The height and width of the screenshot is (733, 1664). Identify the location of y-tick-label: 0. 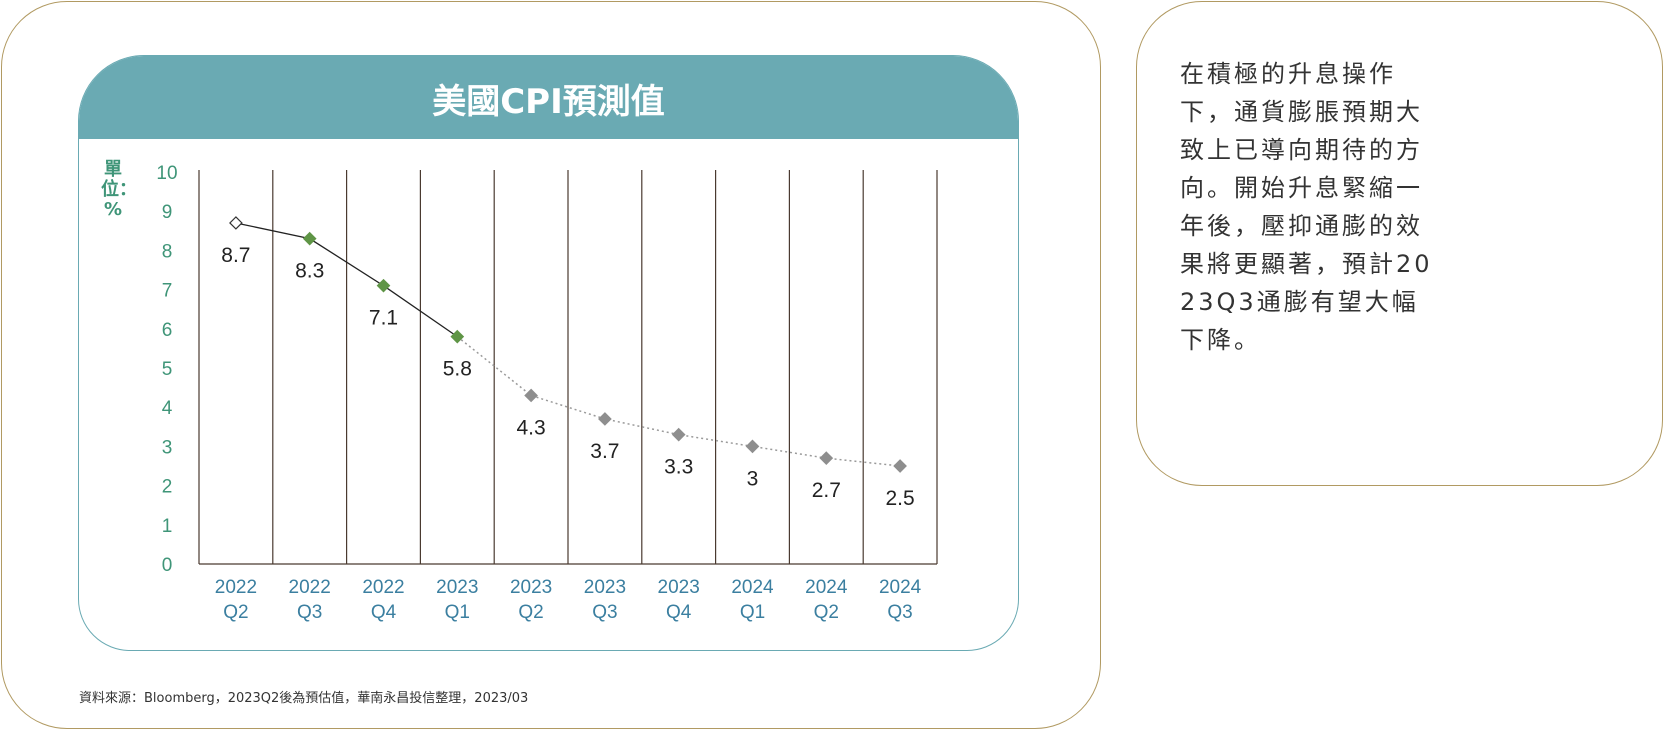
(167, 565).